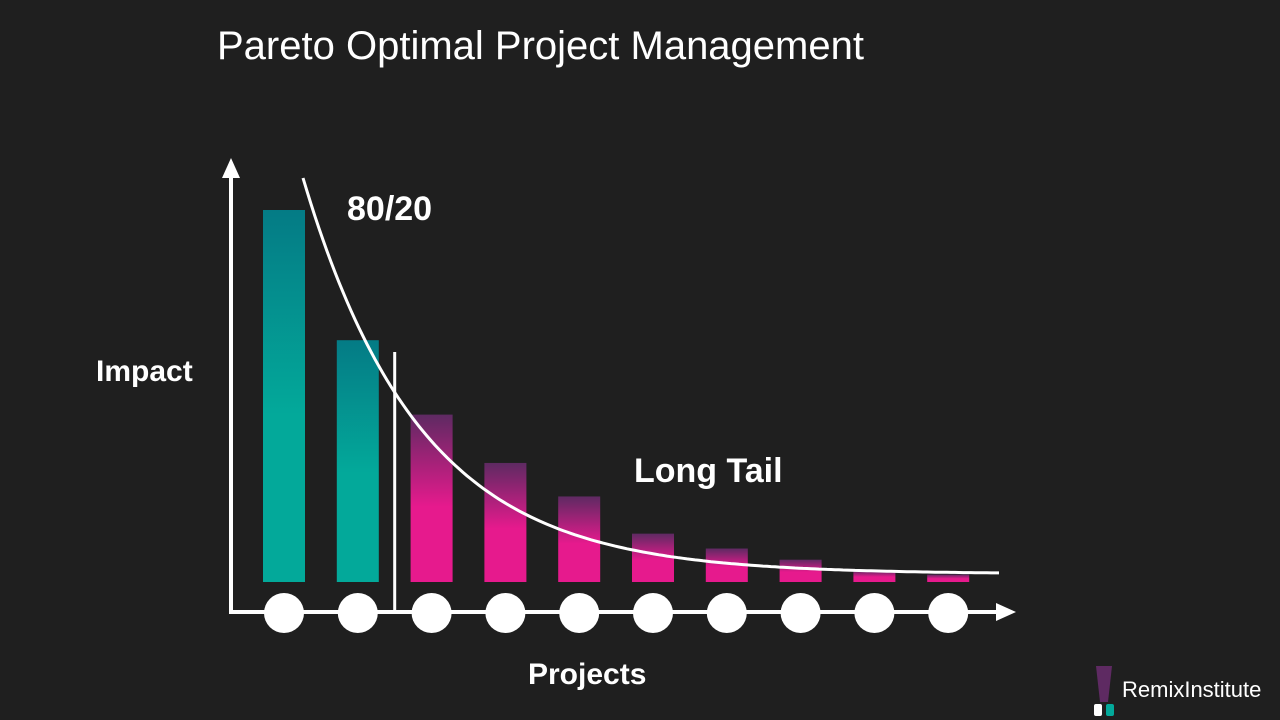 Image resolution: width=1280 pixels, height=720 pixels. What do you see at coordinates (390, 209) in the screenshot?
I see `annotation-80-20: 80/20` at bounding box center [390, 209].